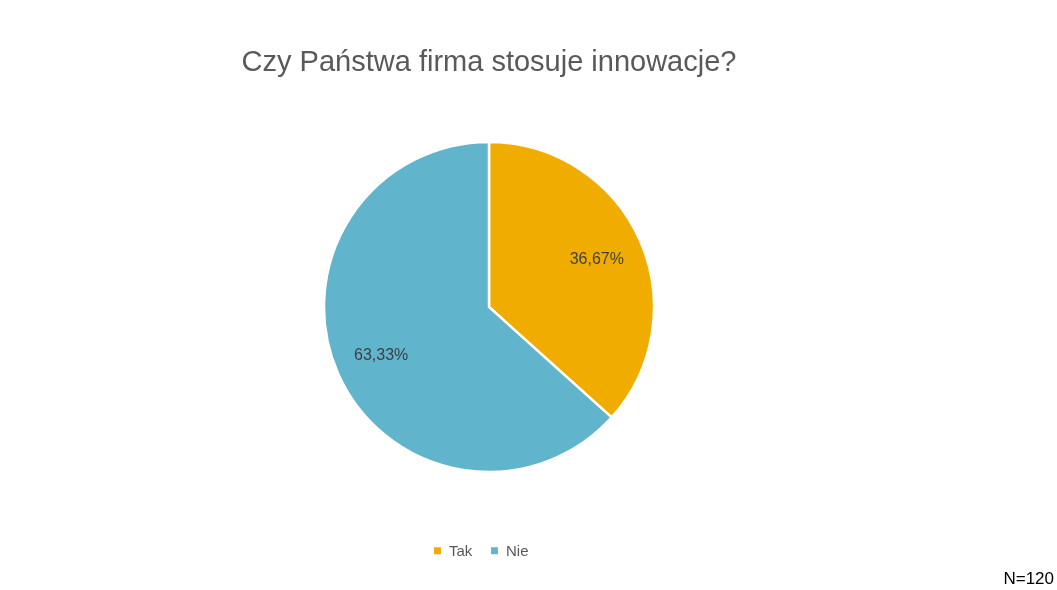 The height and width of the screenshot is (590, 1057). Describe the element at coordinates (461, 550) in the screenshot. I see `legend-label: Tak` at that location.